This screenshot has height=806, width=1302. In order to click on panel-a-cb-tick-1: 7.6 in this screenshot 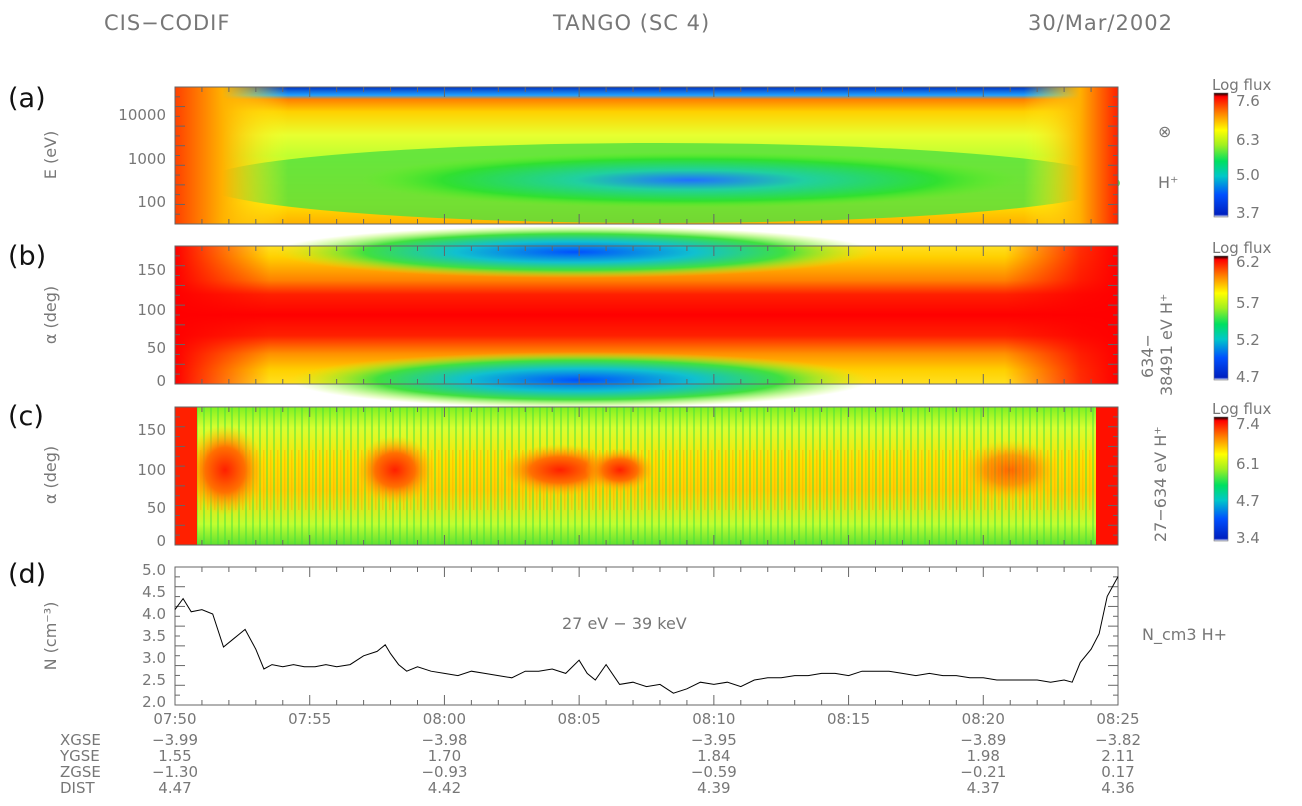, I will do `click(1248, 101)`.